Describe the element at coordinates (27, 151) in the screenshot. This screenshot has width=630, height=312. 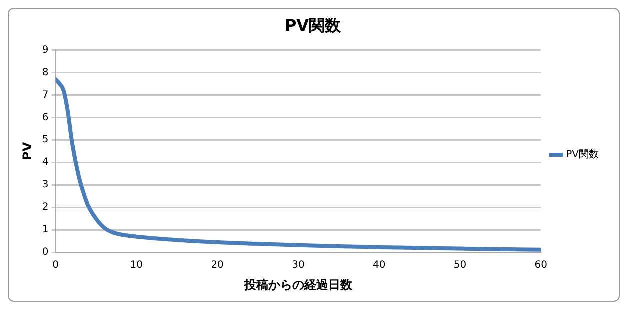
I see `y-axis-title: PV` at that location.